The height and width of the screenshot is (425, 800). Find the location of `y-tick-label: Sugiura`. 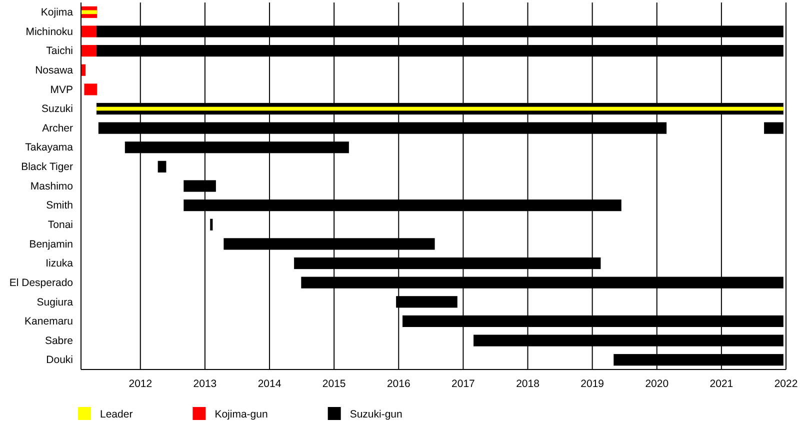

y-tick-label: Sugiura is located at coordinates (55, 302).